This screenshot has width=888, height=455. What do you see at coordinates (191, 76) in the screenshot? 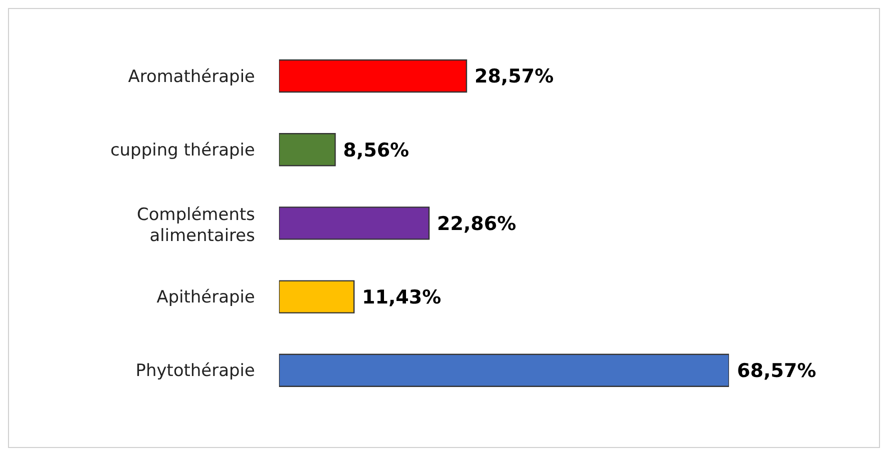
I see `y-tick-label: Aromathérapie` at bounding box center [191, 76].